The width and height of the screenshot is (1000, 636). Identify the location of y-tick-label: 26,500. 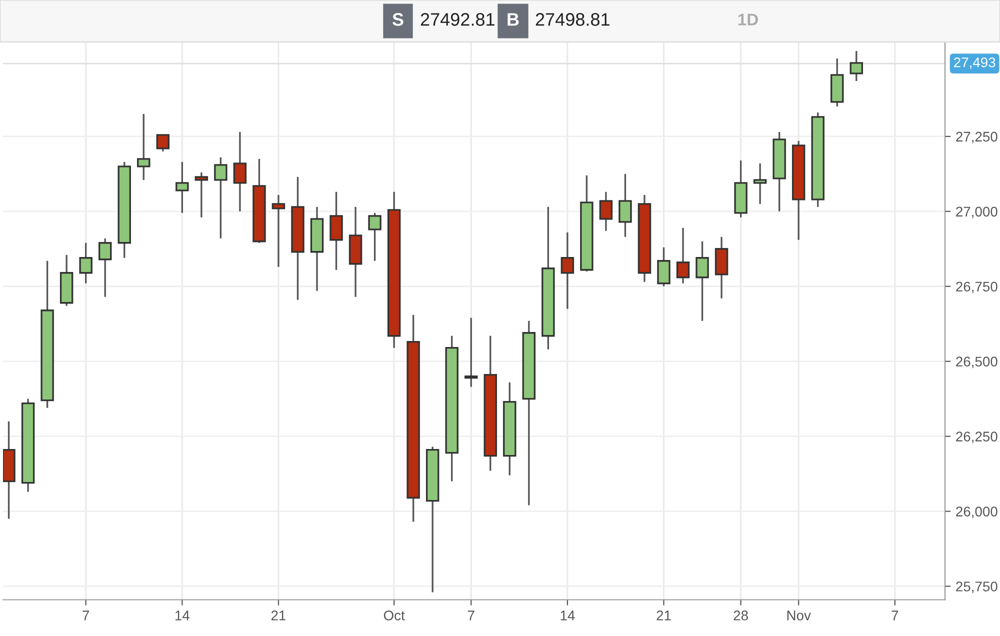
(977, 362).